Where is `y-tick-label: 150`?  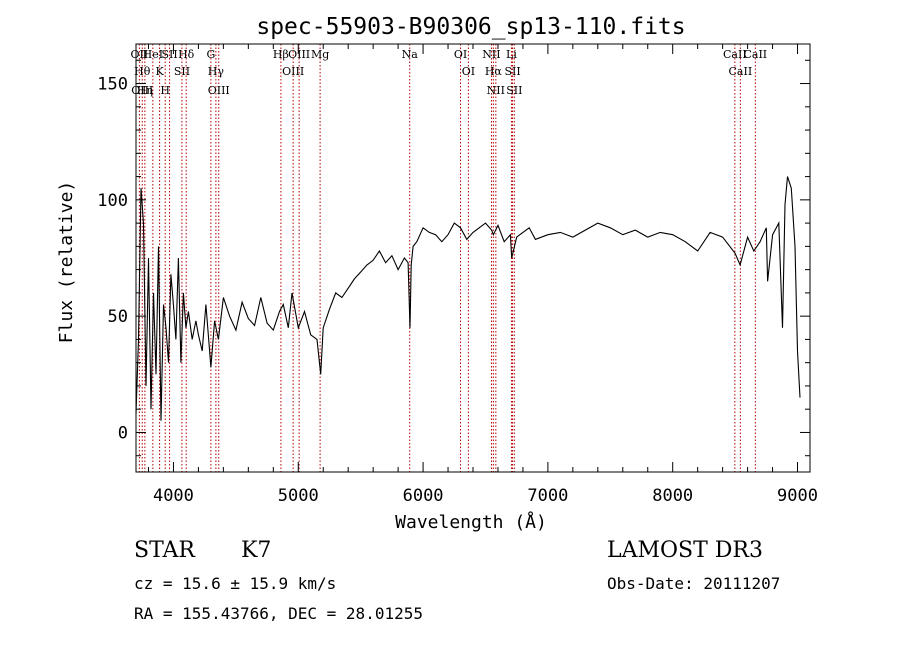 y-tick-label: 150 is located at coordinates (112, 85).